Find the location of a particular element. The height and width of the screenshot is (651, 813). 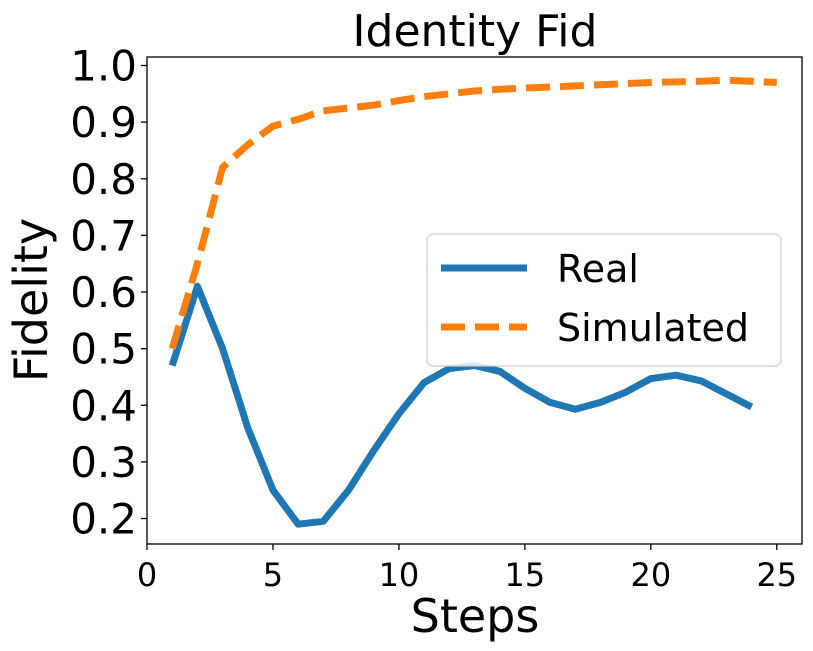

legend-label-simulated: Simulated is located at coordinates (653, 328).